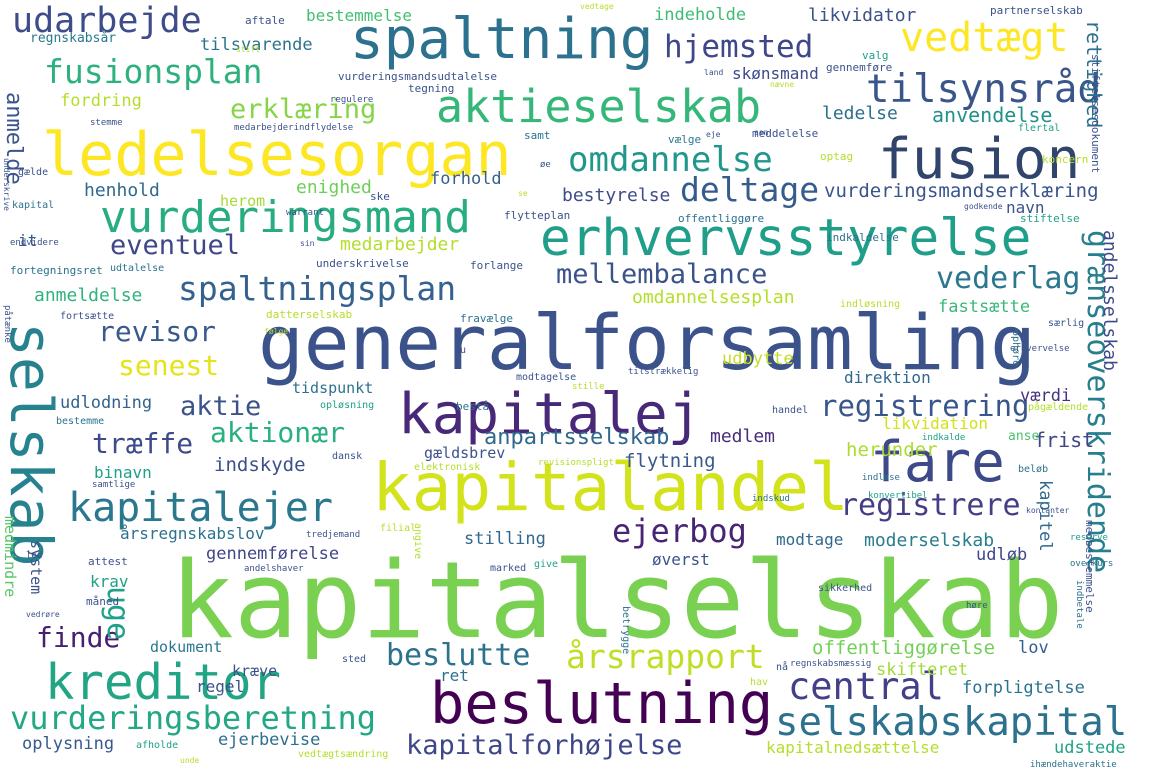 The height and width of the screenshot is (770, 1155). What do you see at coordinates (107, 21) in the screenshot?
I see `cloud-word: udarbejde` at bounding box center [107, 21].